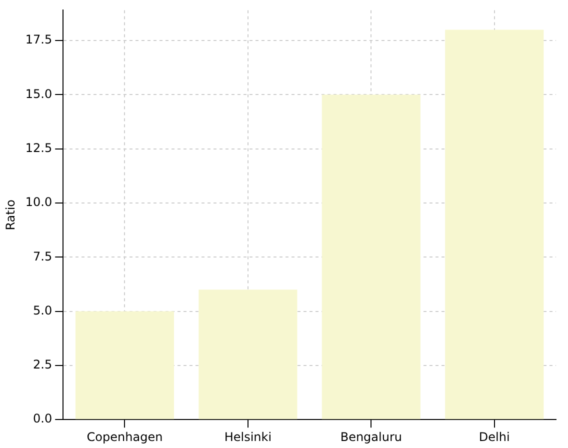  I want to click on x-tick-label: Bengaluru, so click(371, 437).